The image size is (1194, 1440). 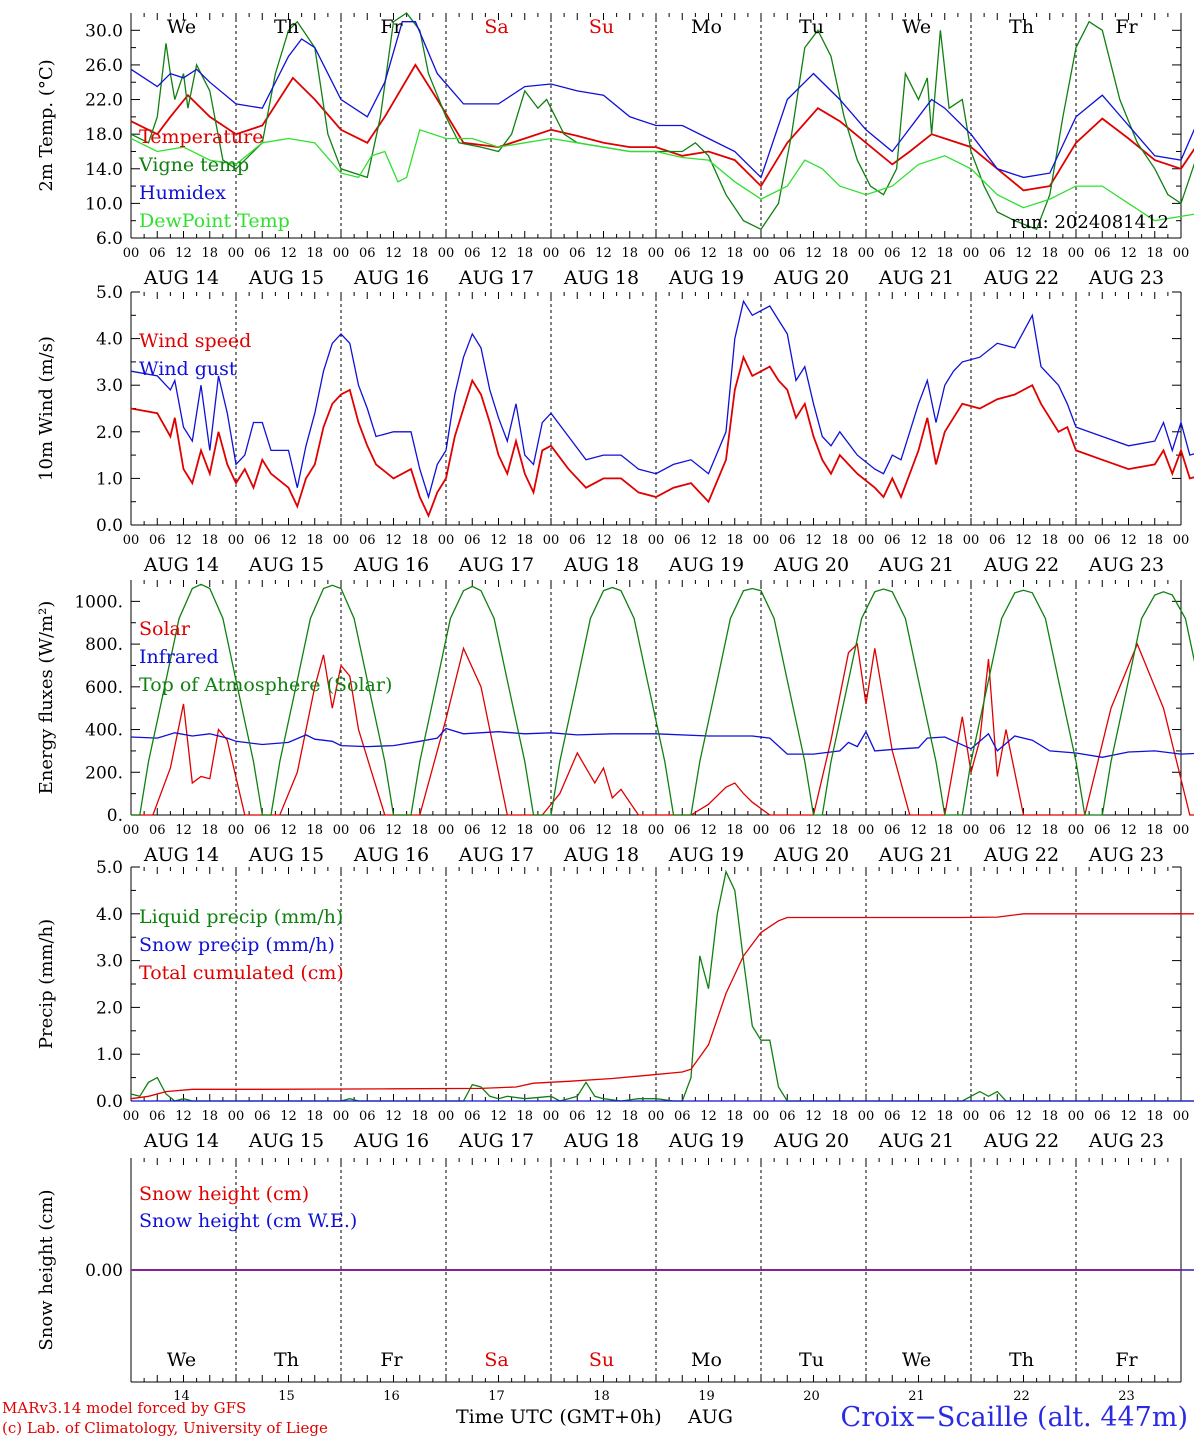 What do you see at coordinates (1014, 1417) in the screenshot?
I see `station-label: Croix−Scaille (alt. 447m)` at bounding box center [1014, 1417].